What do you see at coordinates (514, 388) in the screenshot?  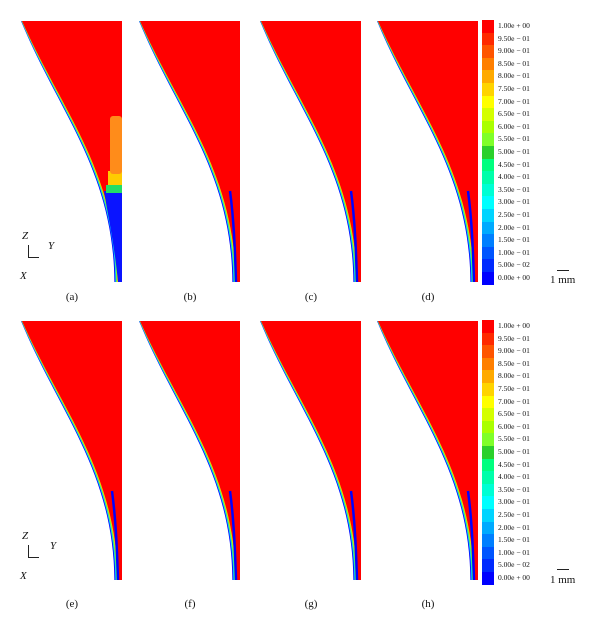 I see `colorbar-bottom-tick-label: 7.50e − 01` at bounding box center [514, 388].